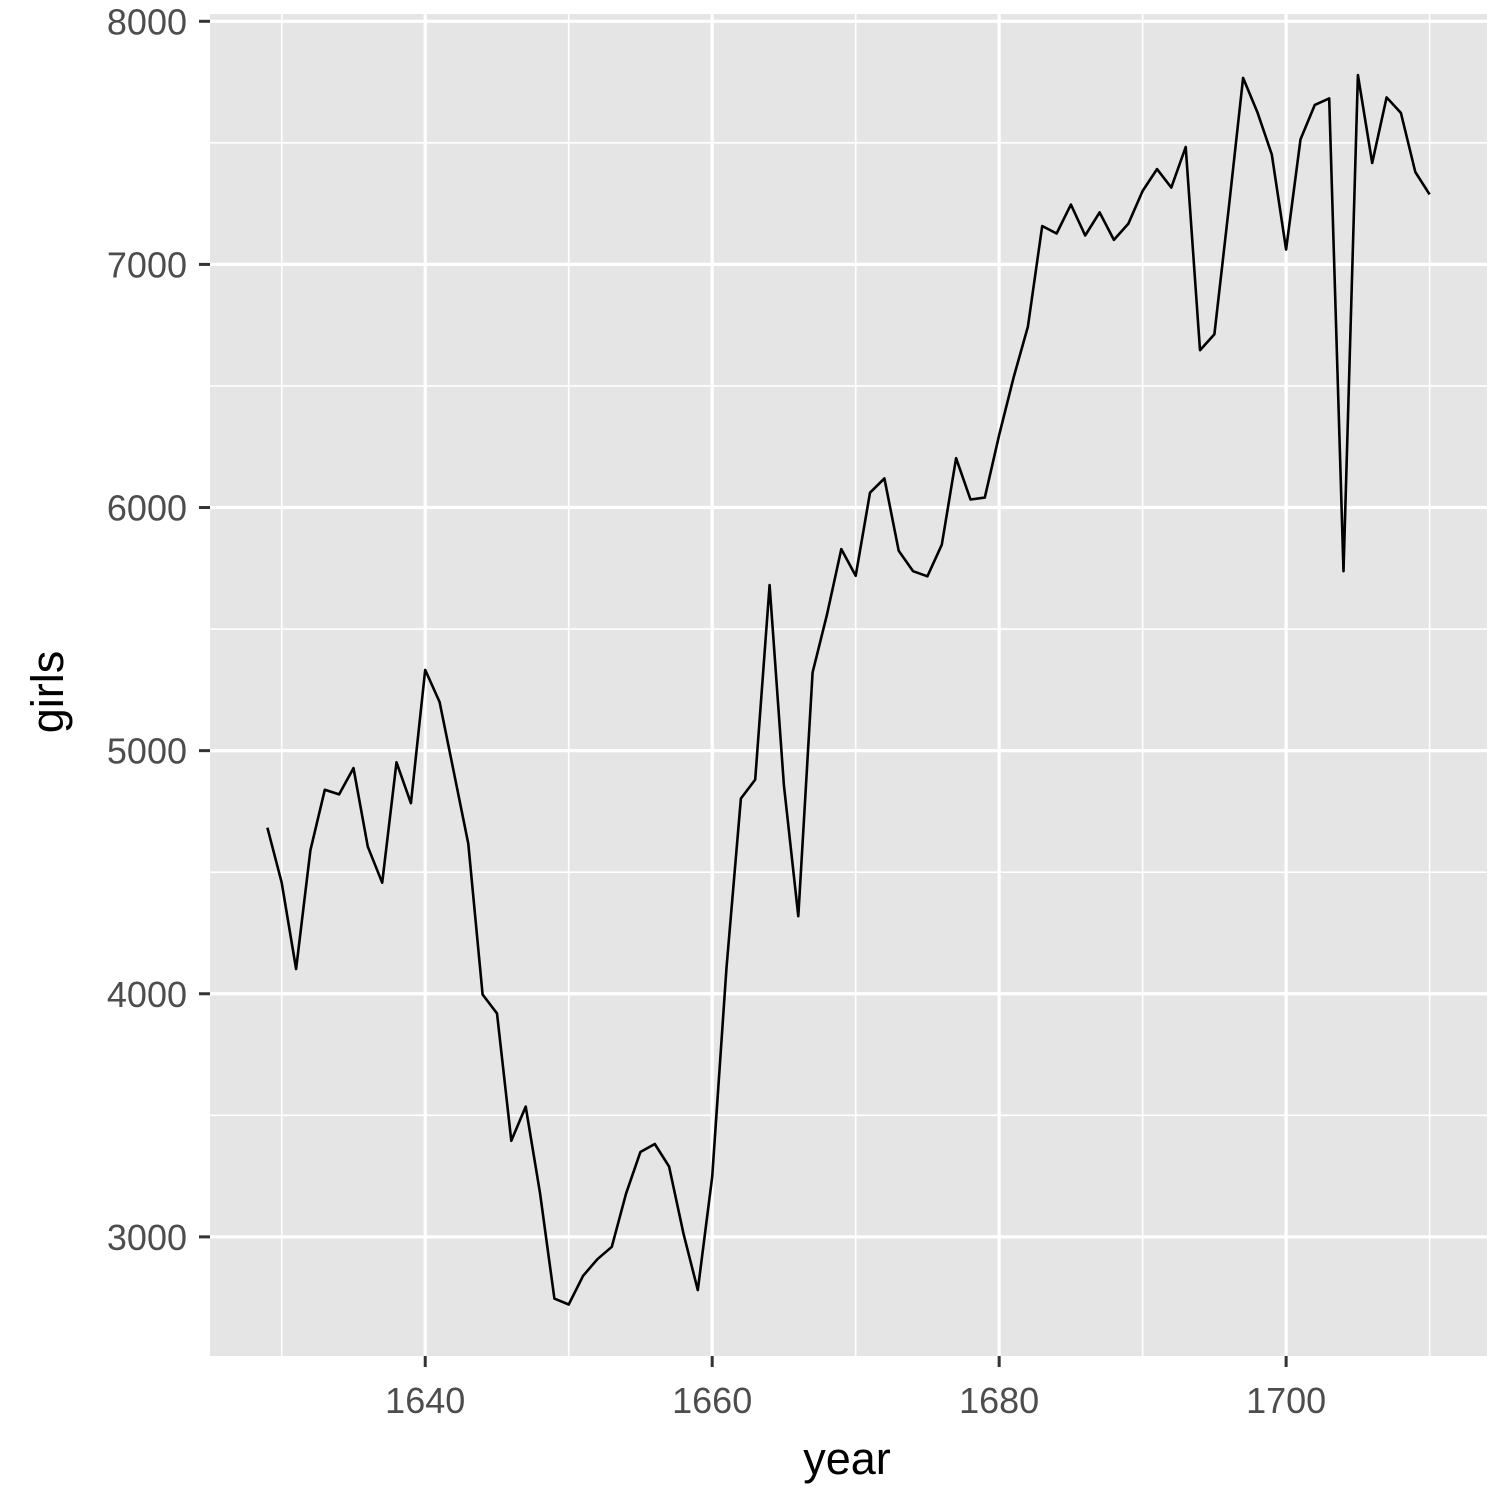 This screenshot has height=1512, width=1512. I want to click on x-tick-label: 1640, so click(425, 1400).